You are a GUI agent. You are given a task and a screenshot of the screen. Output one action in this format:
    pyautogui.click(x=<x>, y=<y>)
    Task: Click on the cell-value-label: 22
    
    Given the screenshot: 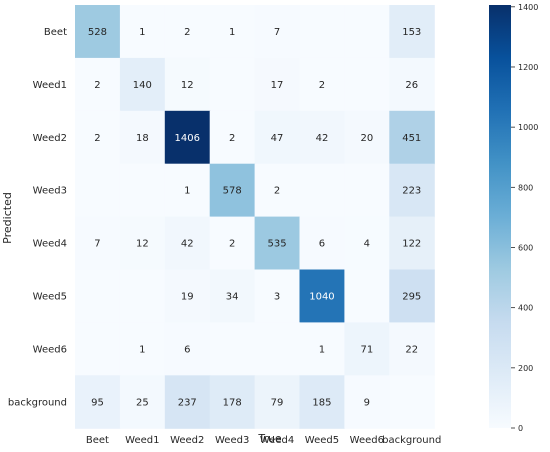 What is the action you would take?
    pyautogui.click(x=411, y=349)
    